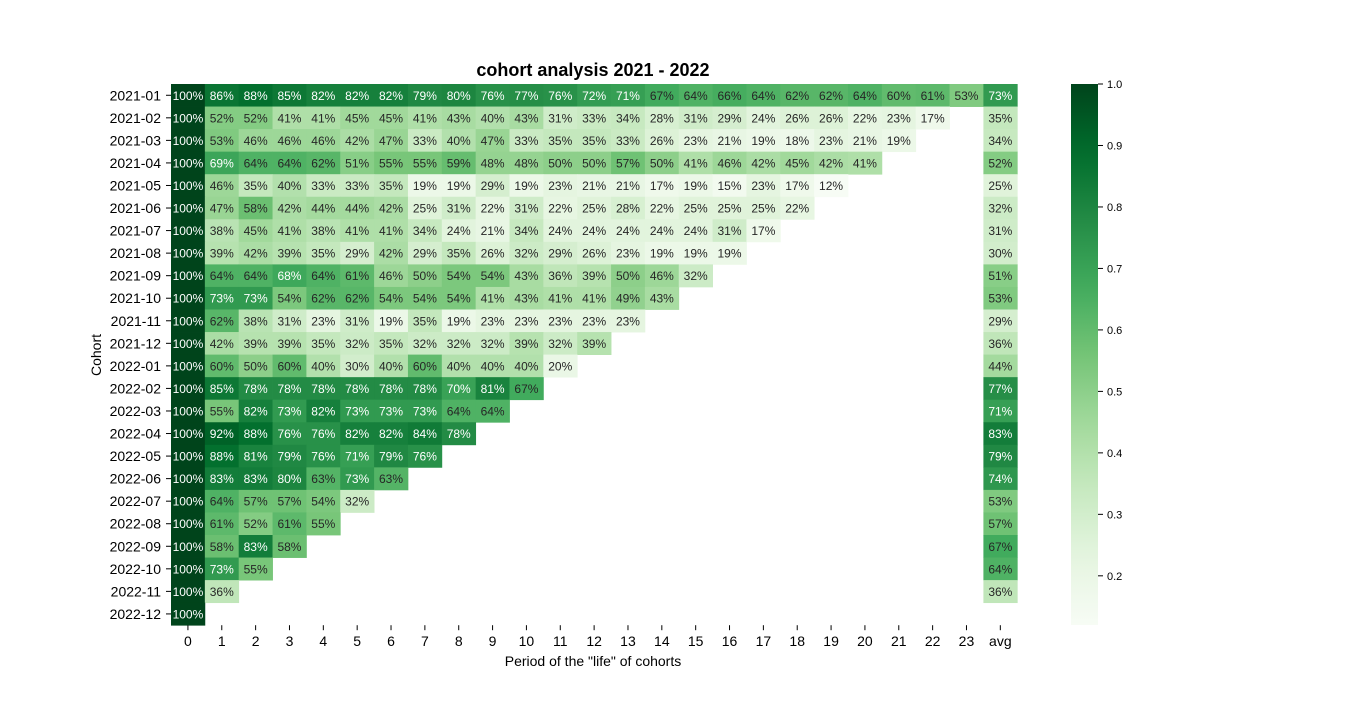 Image resolution: width=1366 pixels, height=703 pixels. I want to click on cell-value-label: 26%, so click(493, 254).